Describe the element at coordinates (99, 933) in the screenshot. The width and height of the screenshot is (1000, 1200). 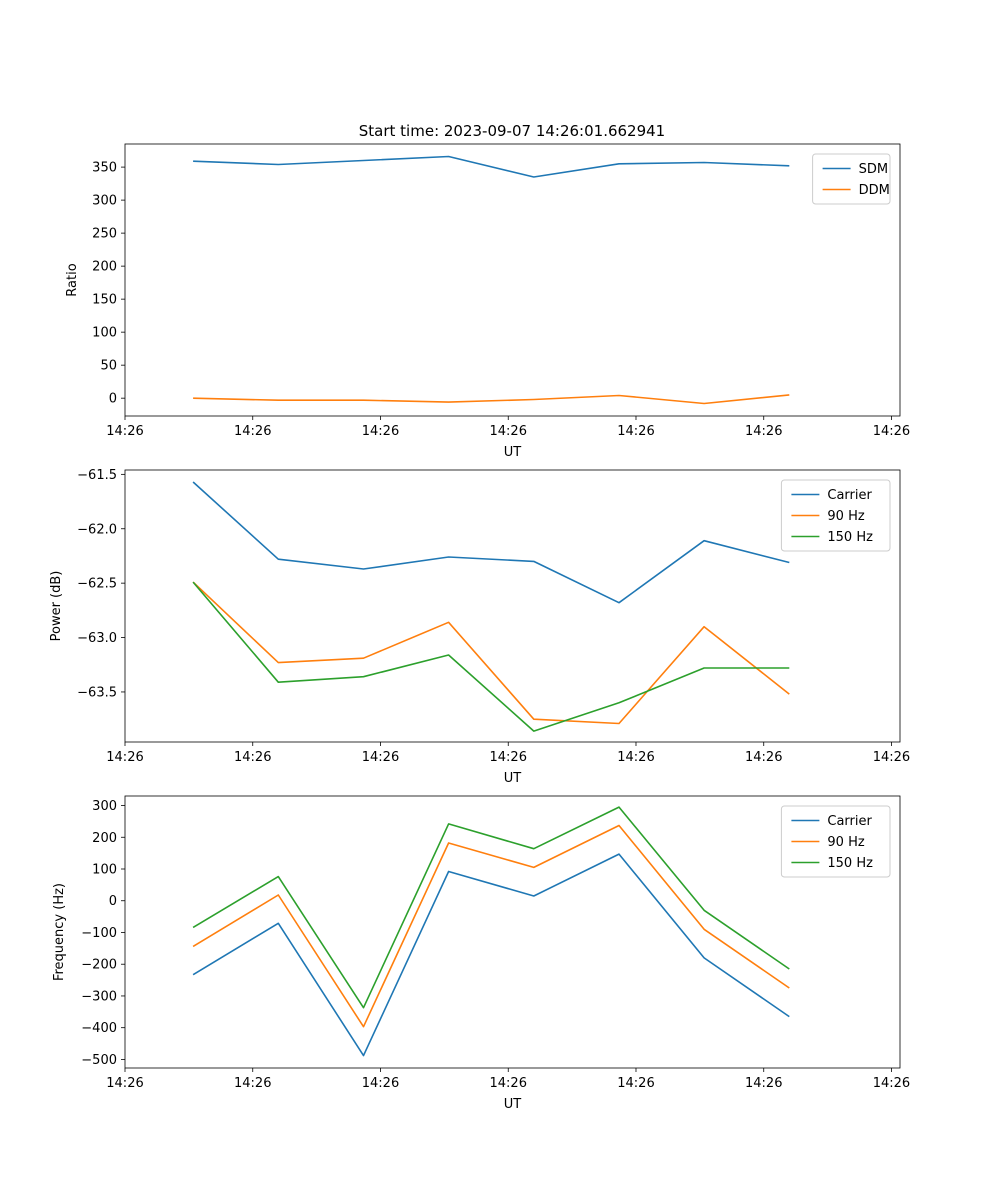
I see `y-tick-label: −100` at that location.